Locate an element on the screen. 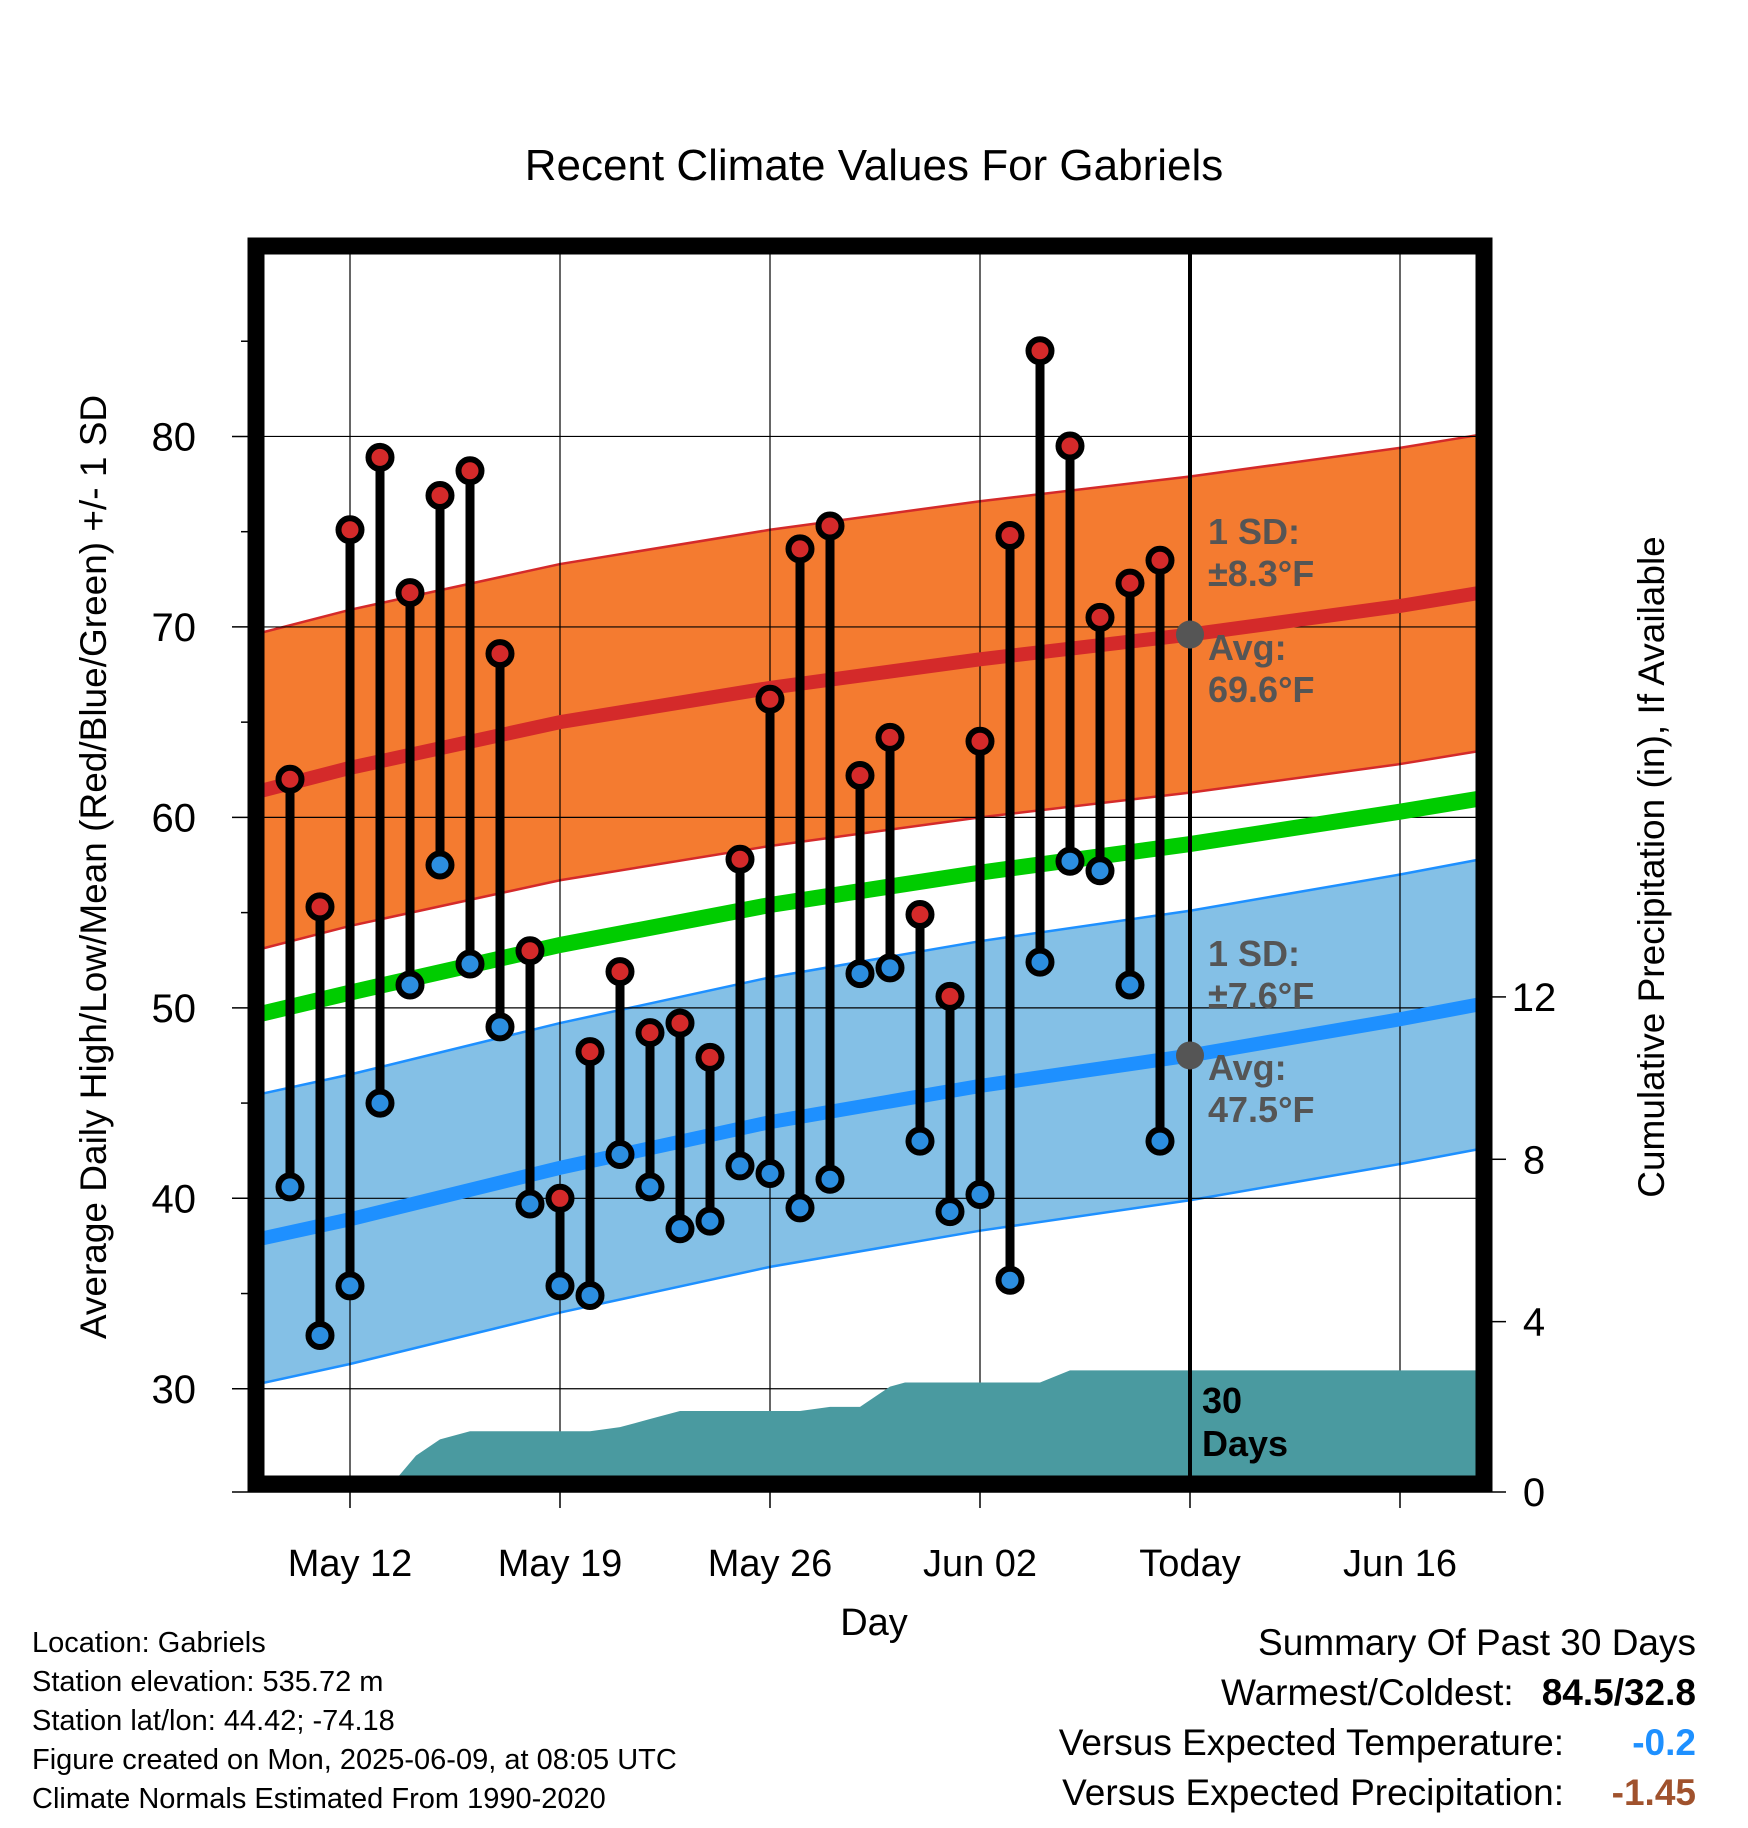 This screenshot has width=1748, height=1828. y2-tick-label: 8 is located at coordinates (1534, 1160).